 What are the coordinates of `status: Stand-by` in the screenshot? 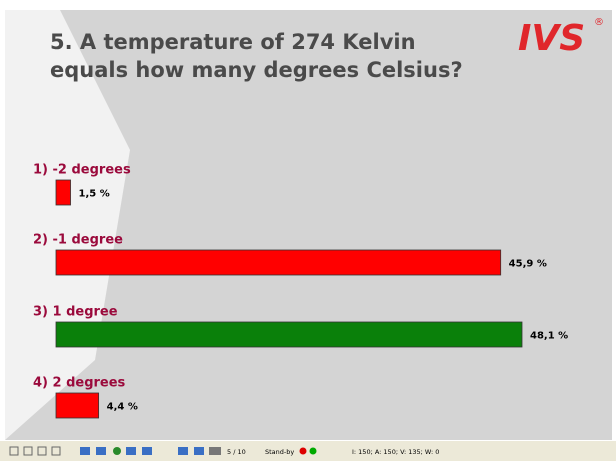 It's located at (279, 452).